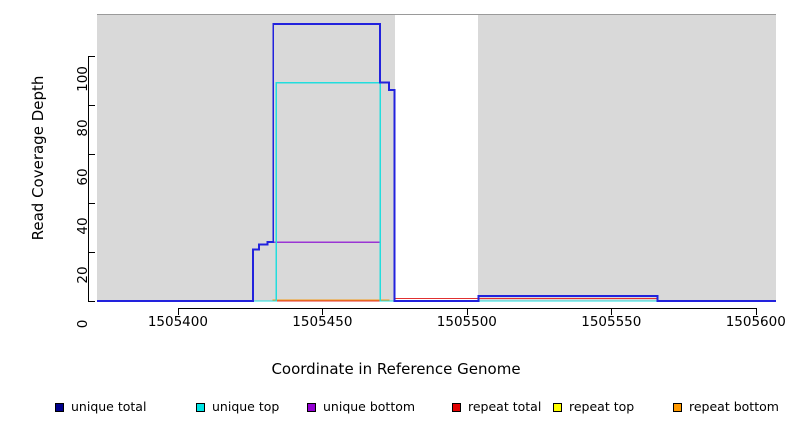  Describe the element at coordinates (88, 178) in the screenshot. I see `y-axis-line` at that location.